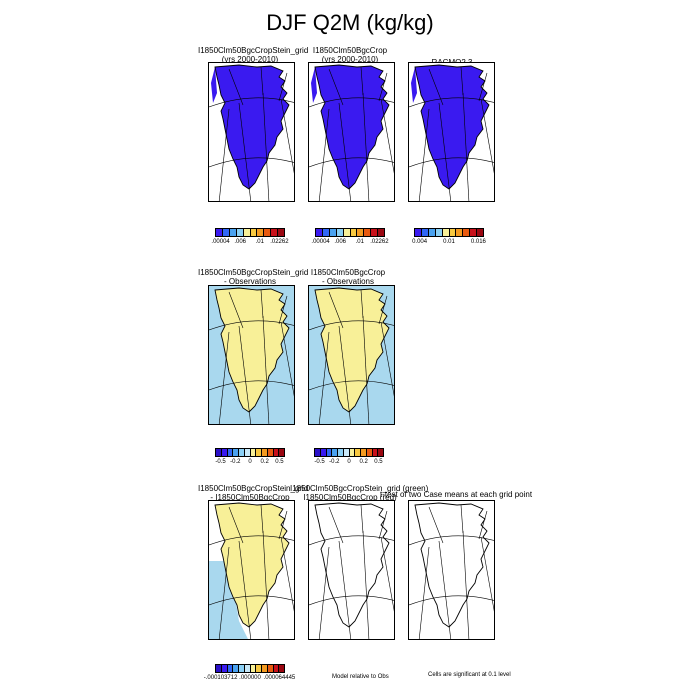  What do you see at coordinates (319, 462) in the screenshot?
I see `colorbar-tick-label: -0.5` at bounding box center [319, 462].